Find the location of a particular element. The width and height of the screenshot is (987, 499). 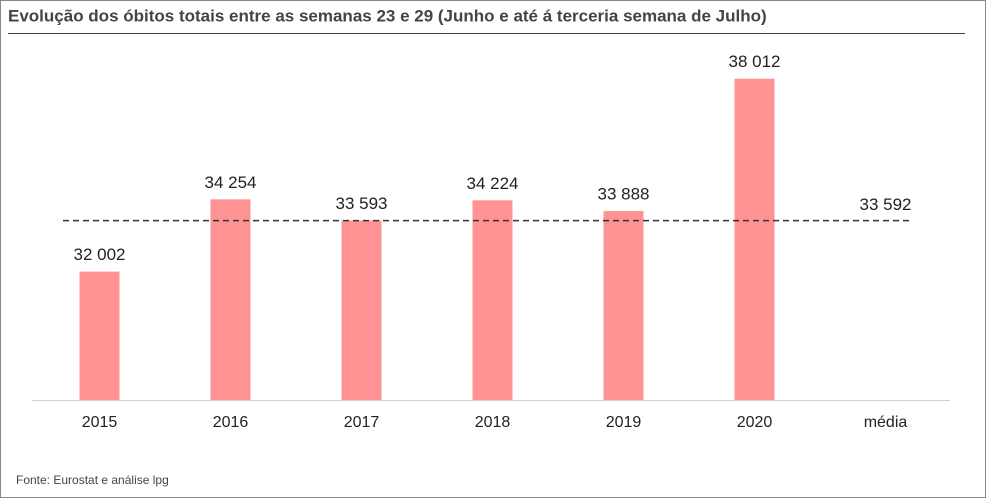

x-tick-label: 2016 is located at coordinates (231, 422).